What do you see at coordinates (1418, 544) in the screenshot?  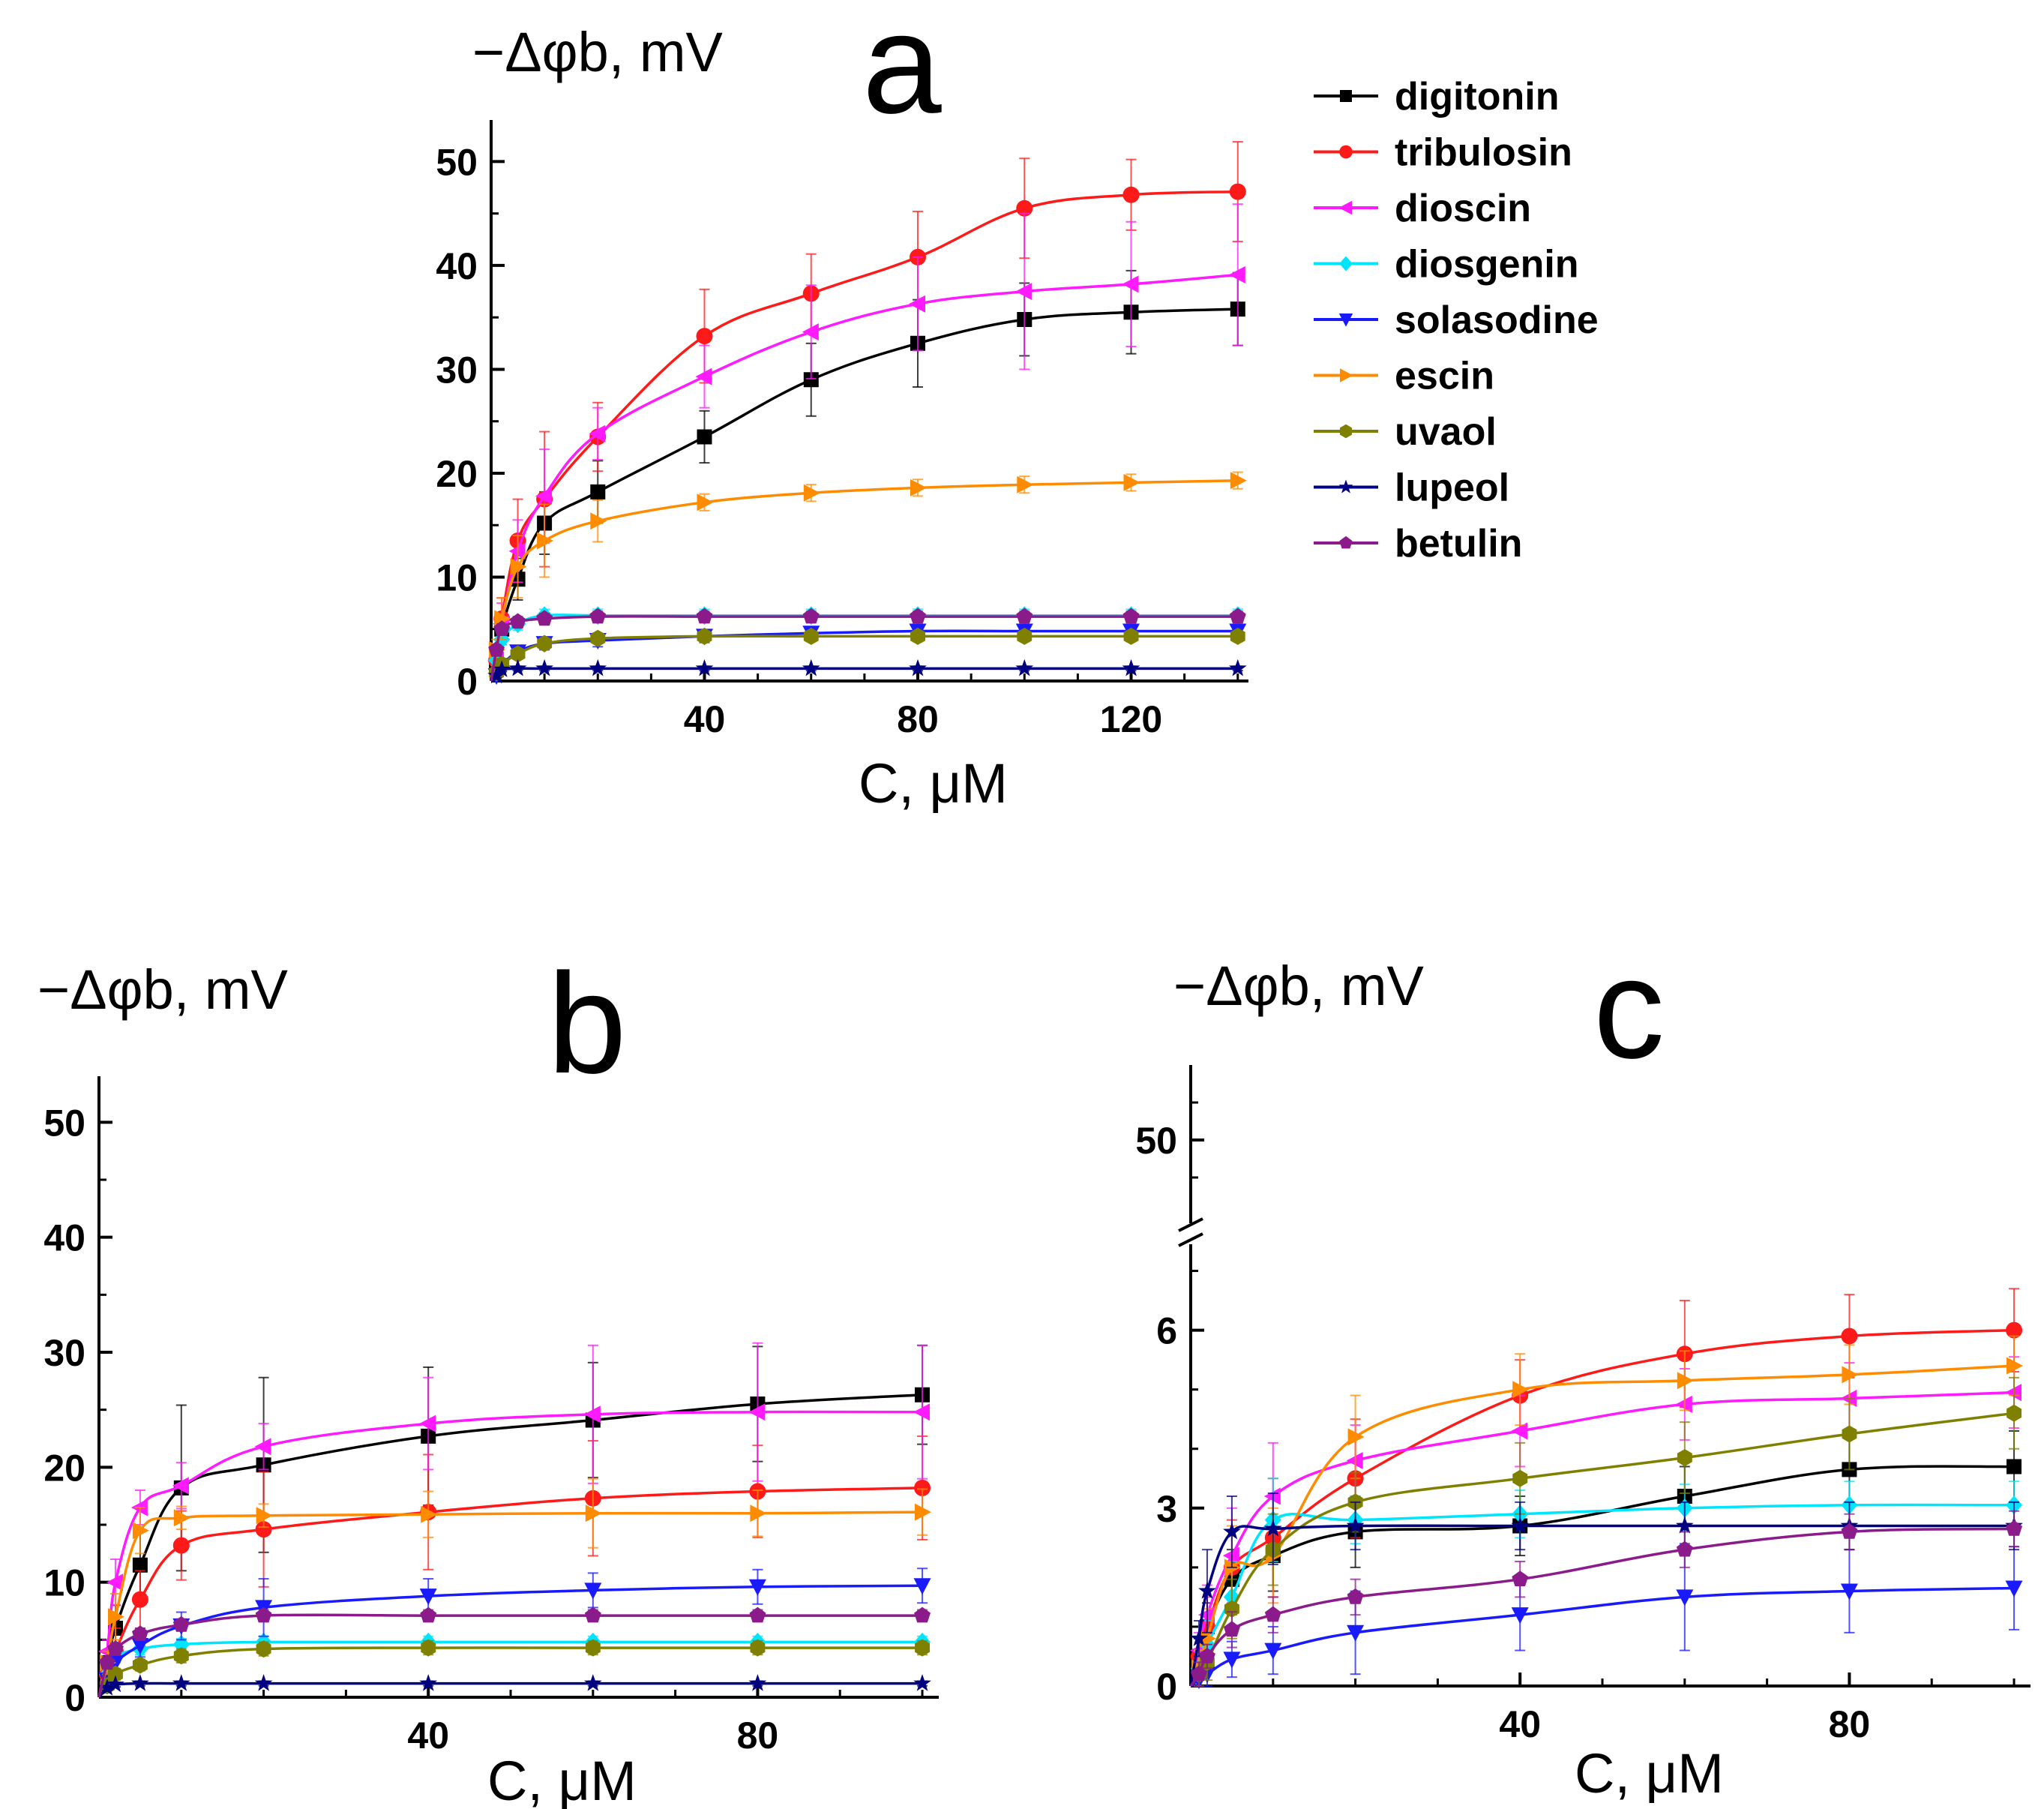 I see `legend-item-betulin: betulin` at bounding box center [1418, 544].